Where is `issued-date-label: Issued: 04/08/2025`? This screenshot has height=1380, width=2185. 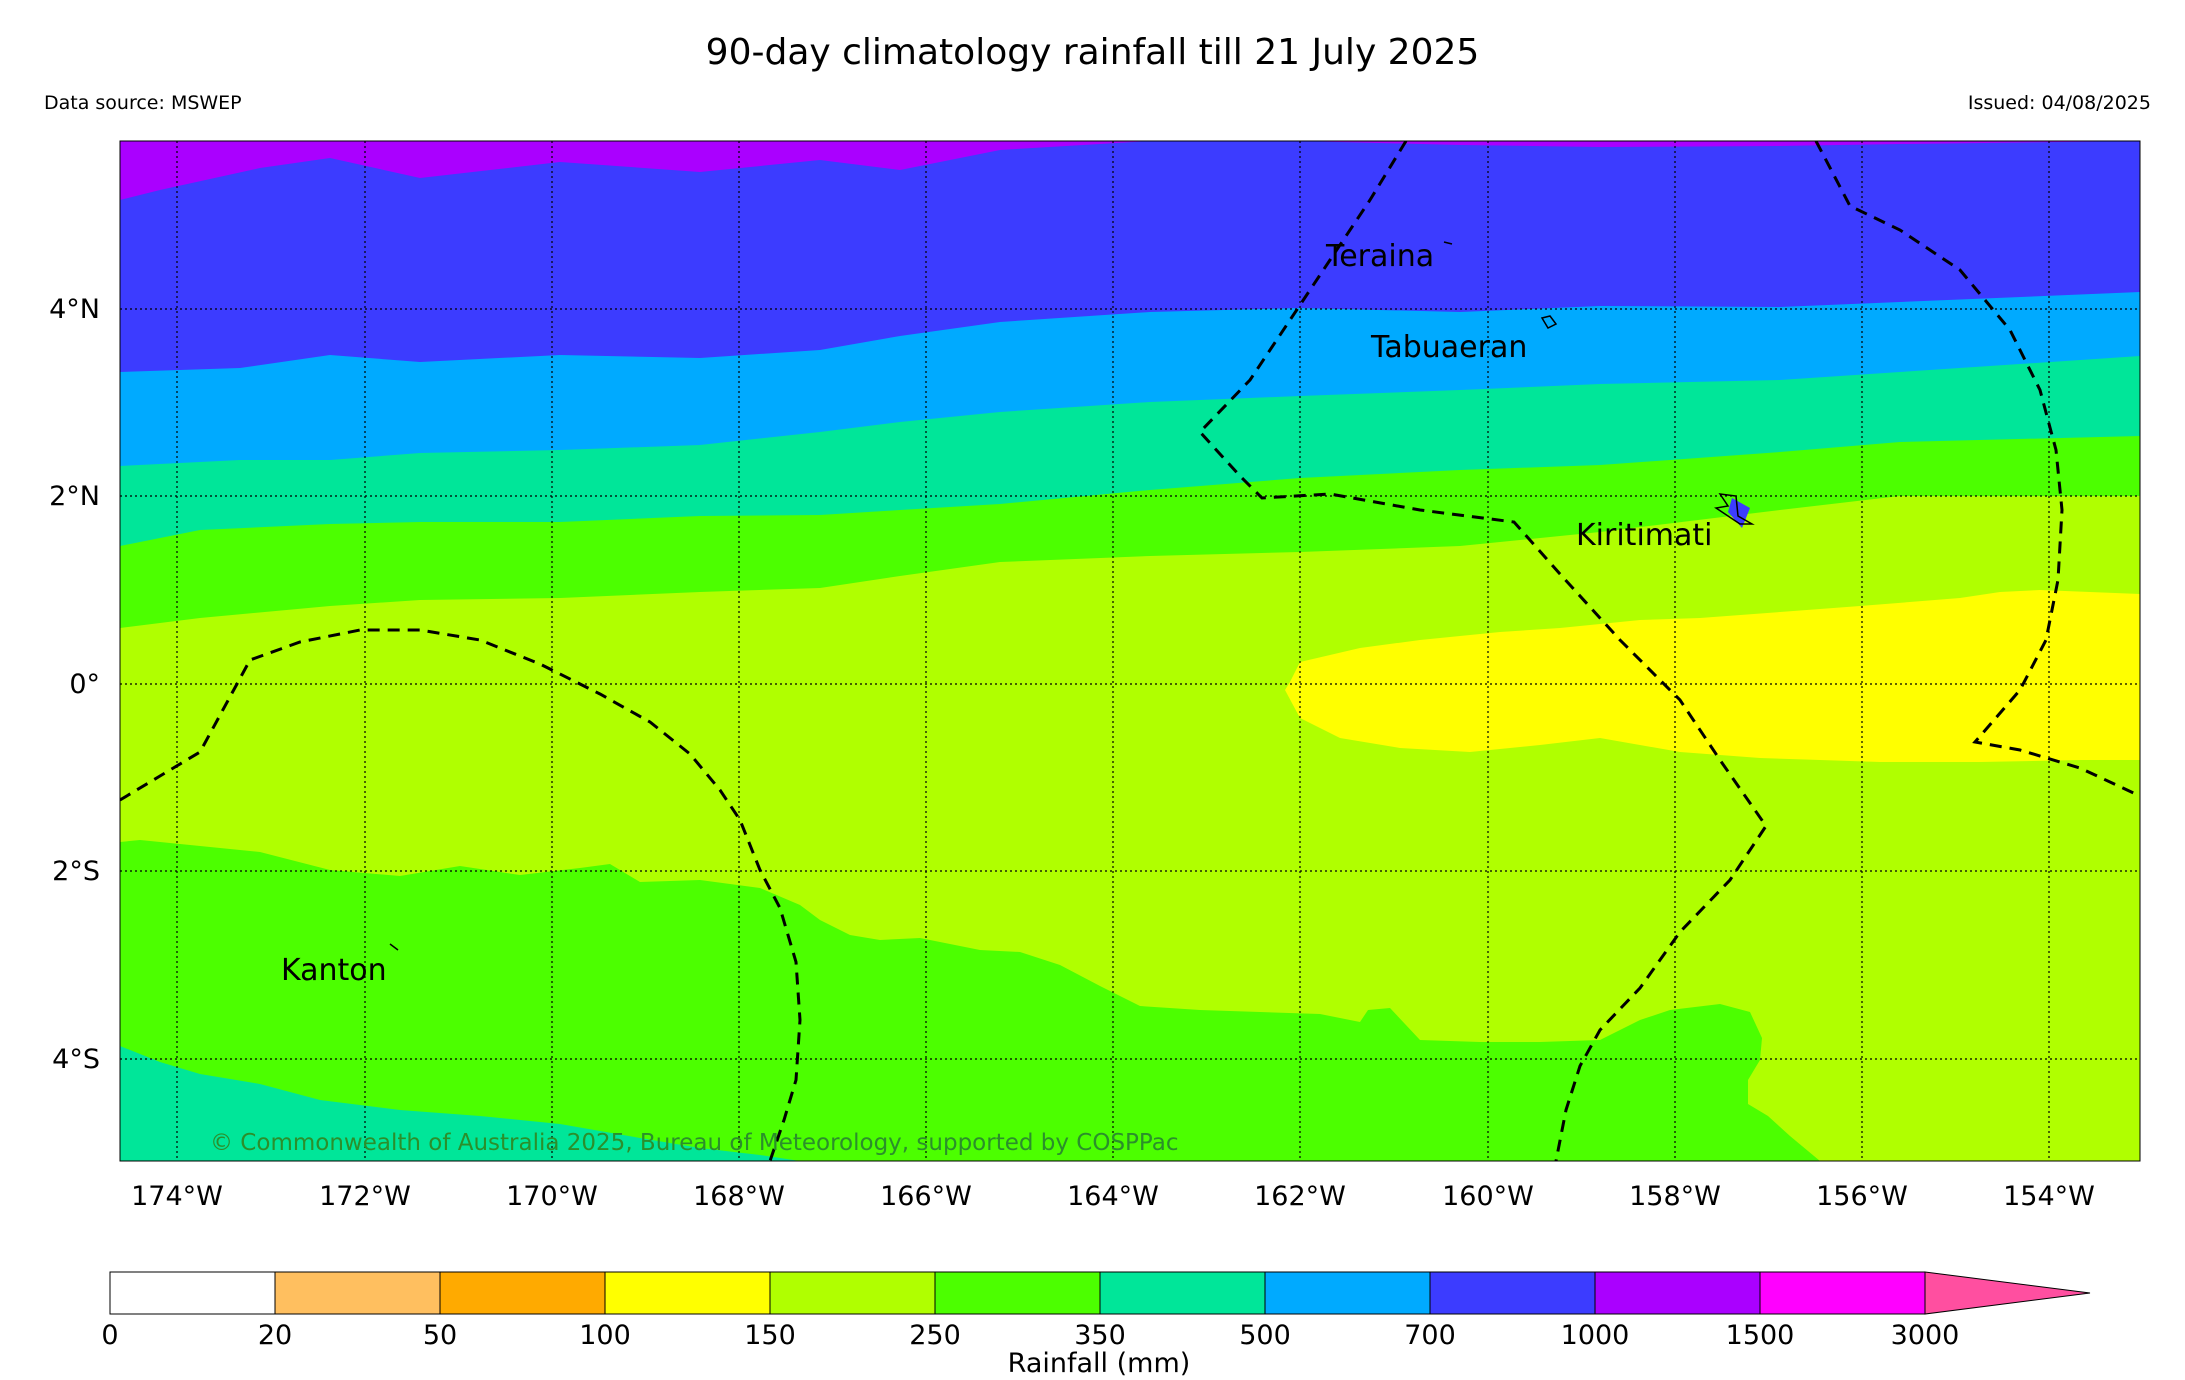
issued-date-label: Issued: 04/08/2025 is located at coordinates (2059, 103).